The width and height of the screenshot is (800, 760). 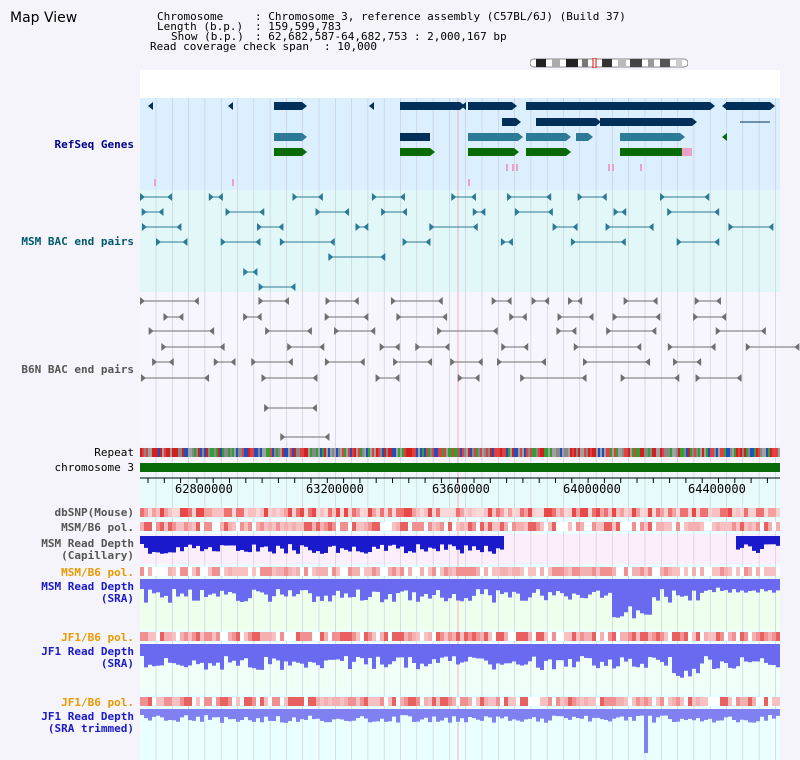 What do you see at coordinates (87, 549) in the screenshot?
I see `track-label-msm-depth-capillary: MSM Read Depth (Capillary)` at bounding box center [87, 549].